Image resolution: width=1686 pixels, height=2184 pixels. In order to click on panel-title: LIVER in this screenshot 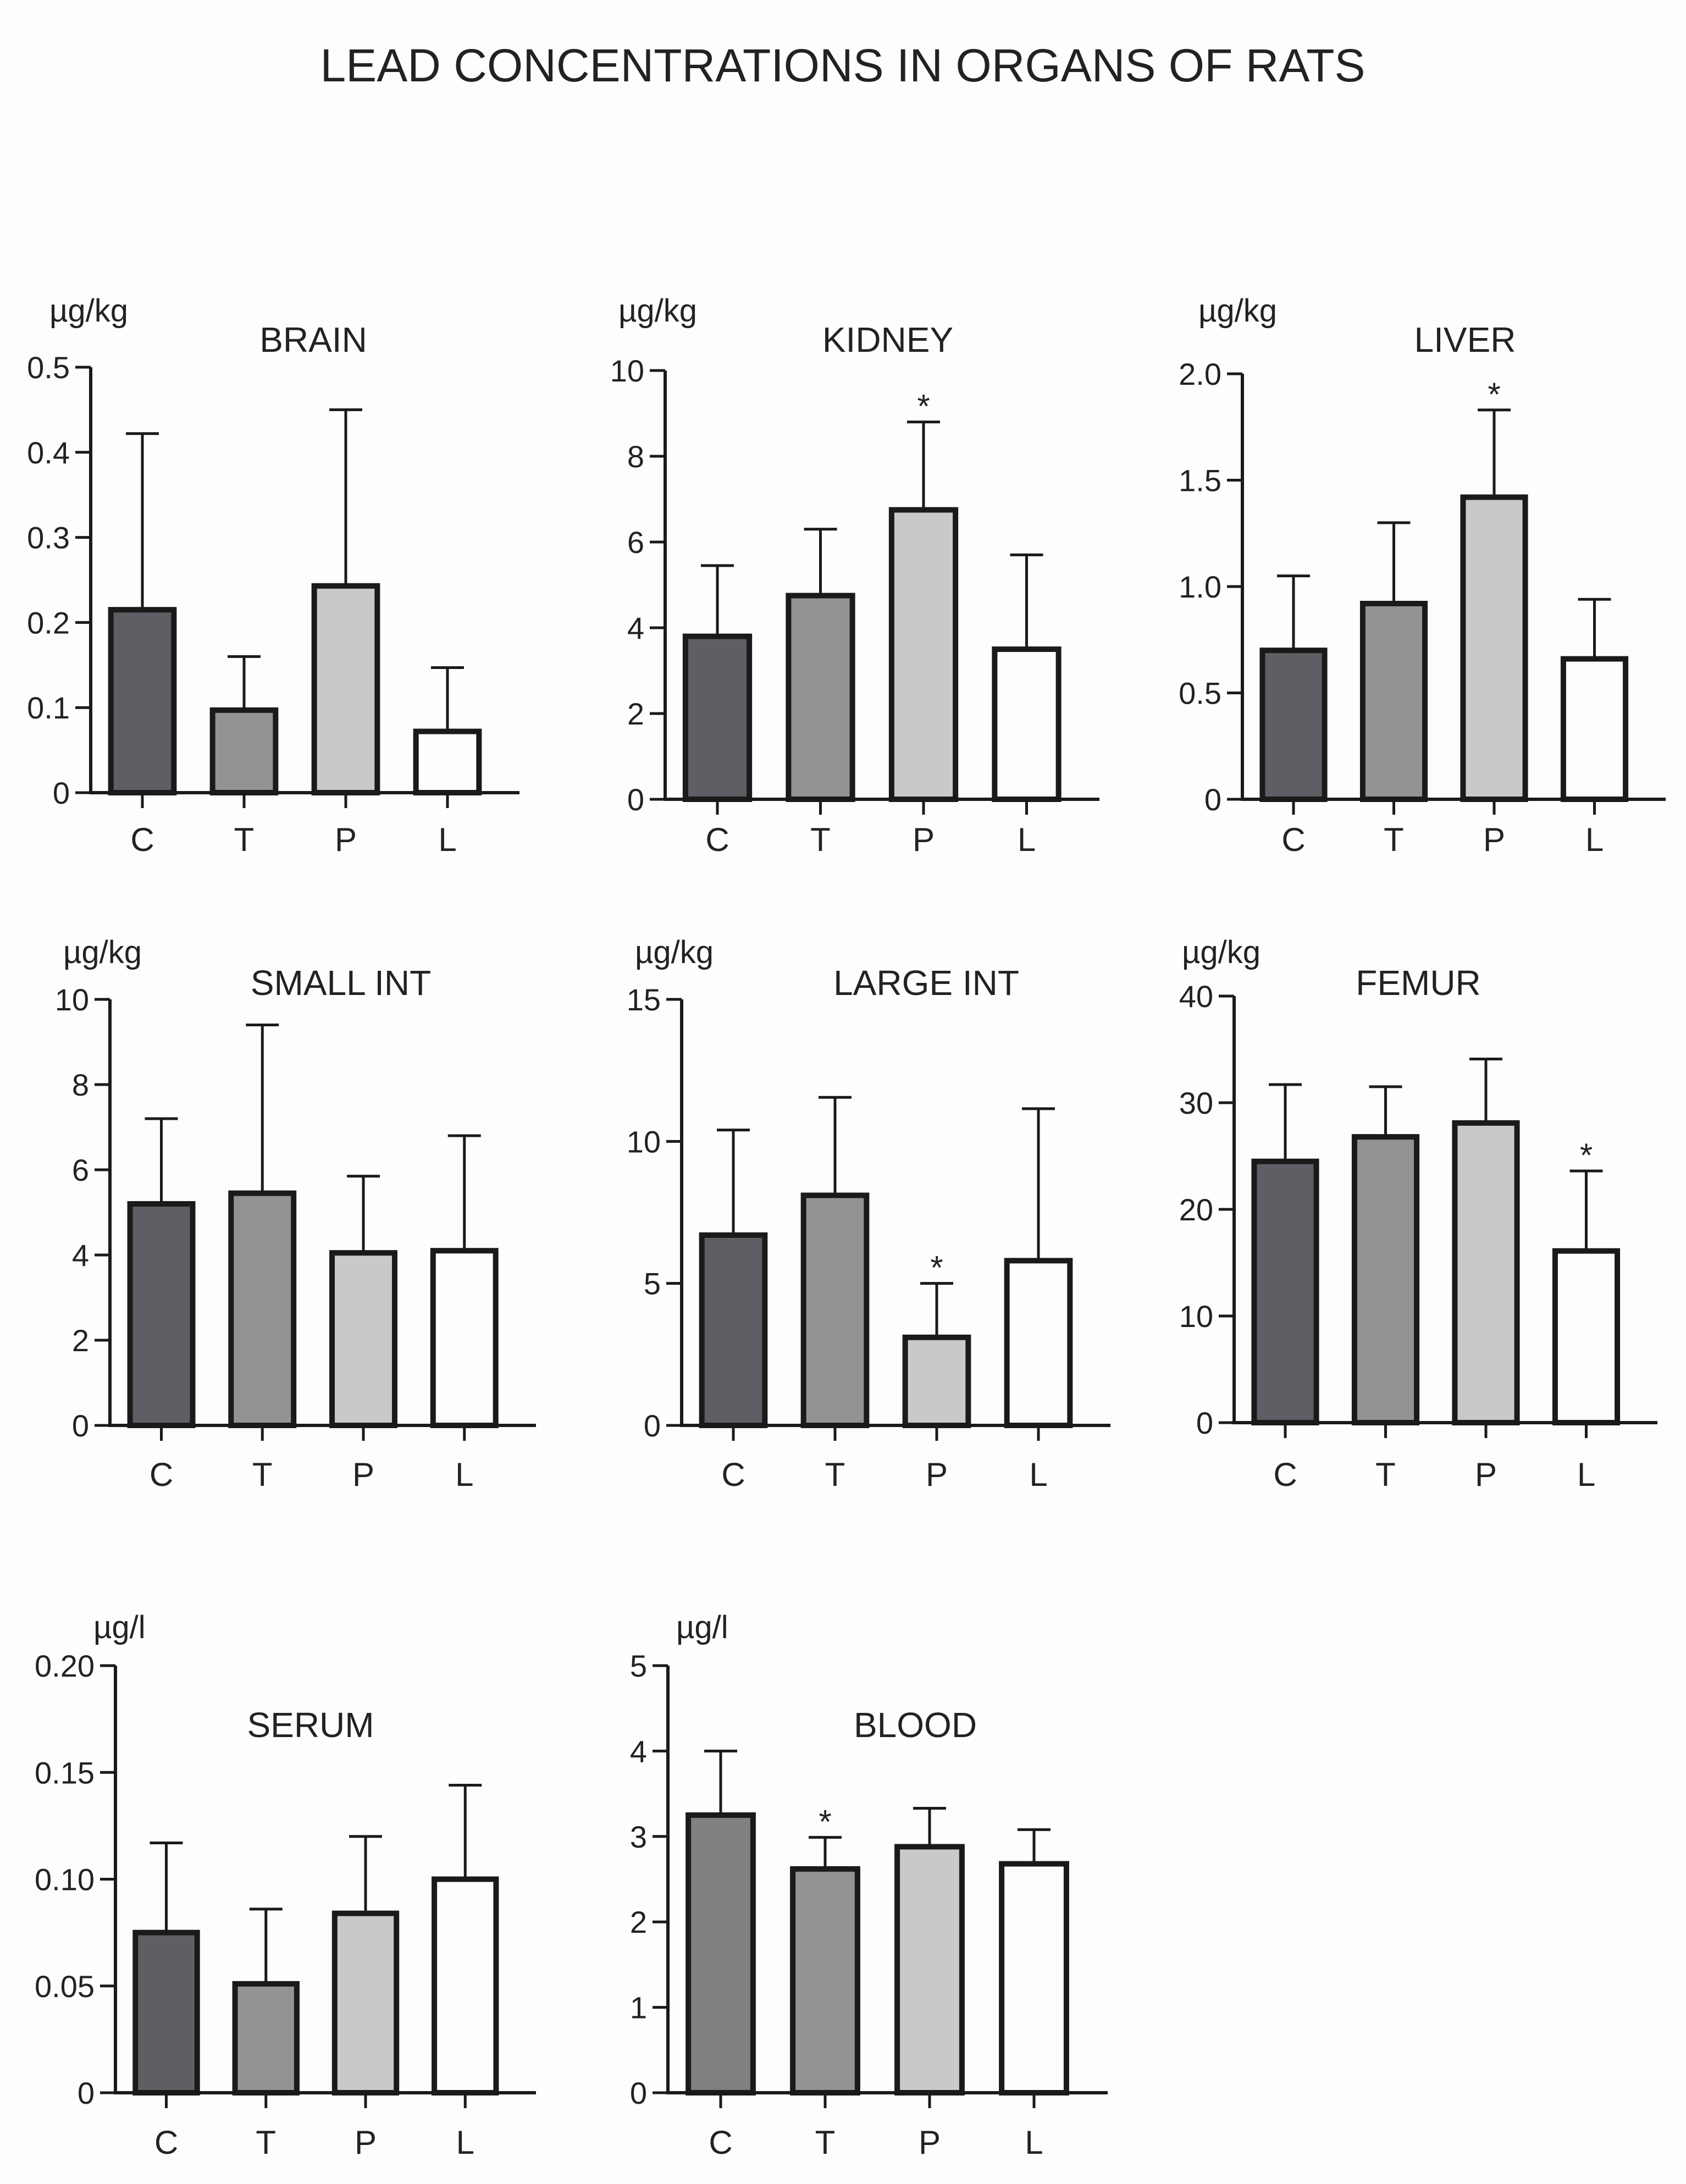, I will do `click(1465, 340)`.